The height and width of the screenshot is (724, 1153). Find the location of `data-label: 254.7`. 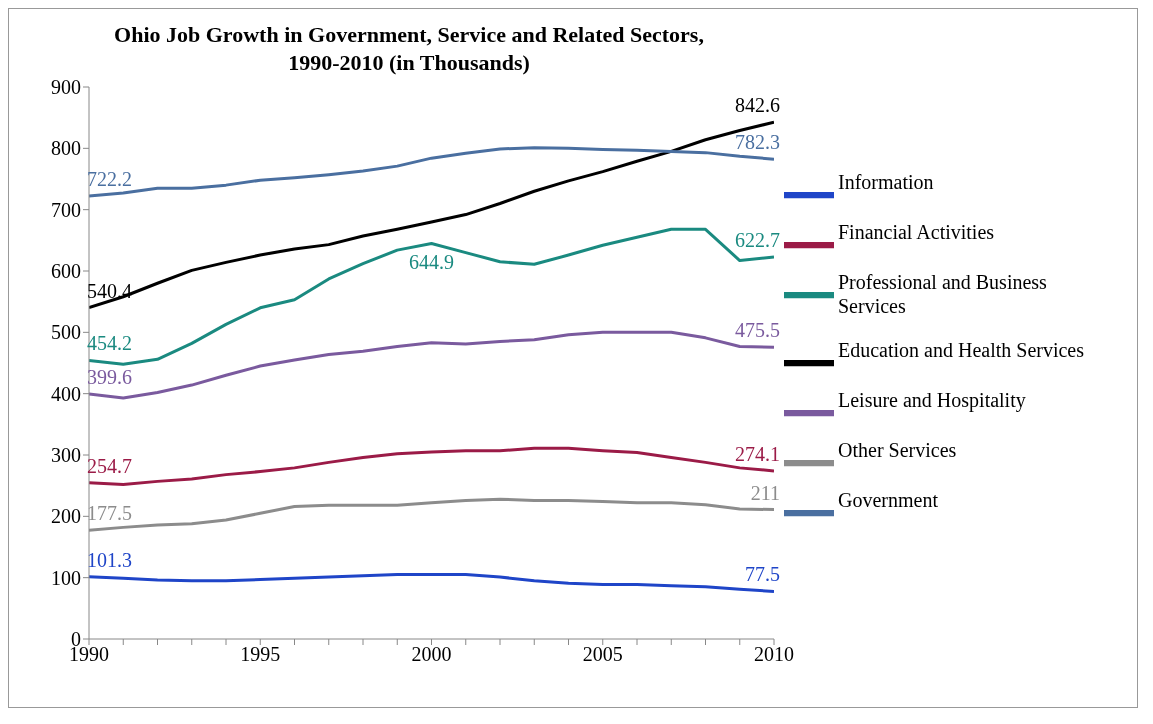

data-label: 254.7 is located at coordinates (109, 465).